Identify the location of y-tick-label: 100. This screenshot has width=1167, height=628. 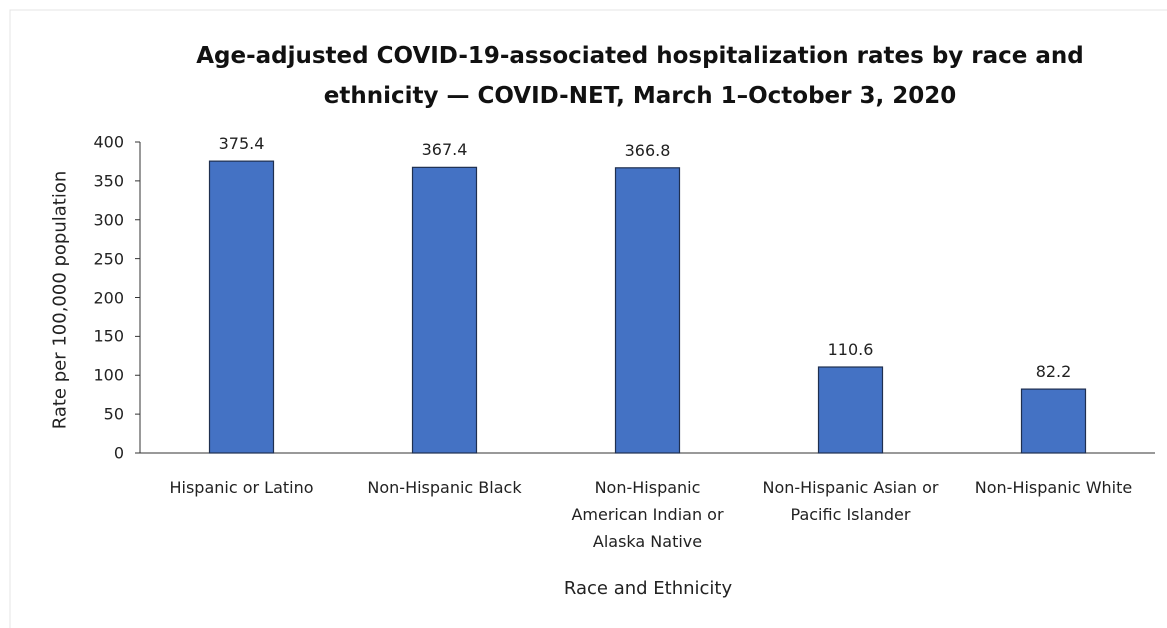
(108, 375).